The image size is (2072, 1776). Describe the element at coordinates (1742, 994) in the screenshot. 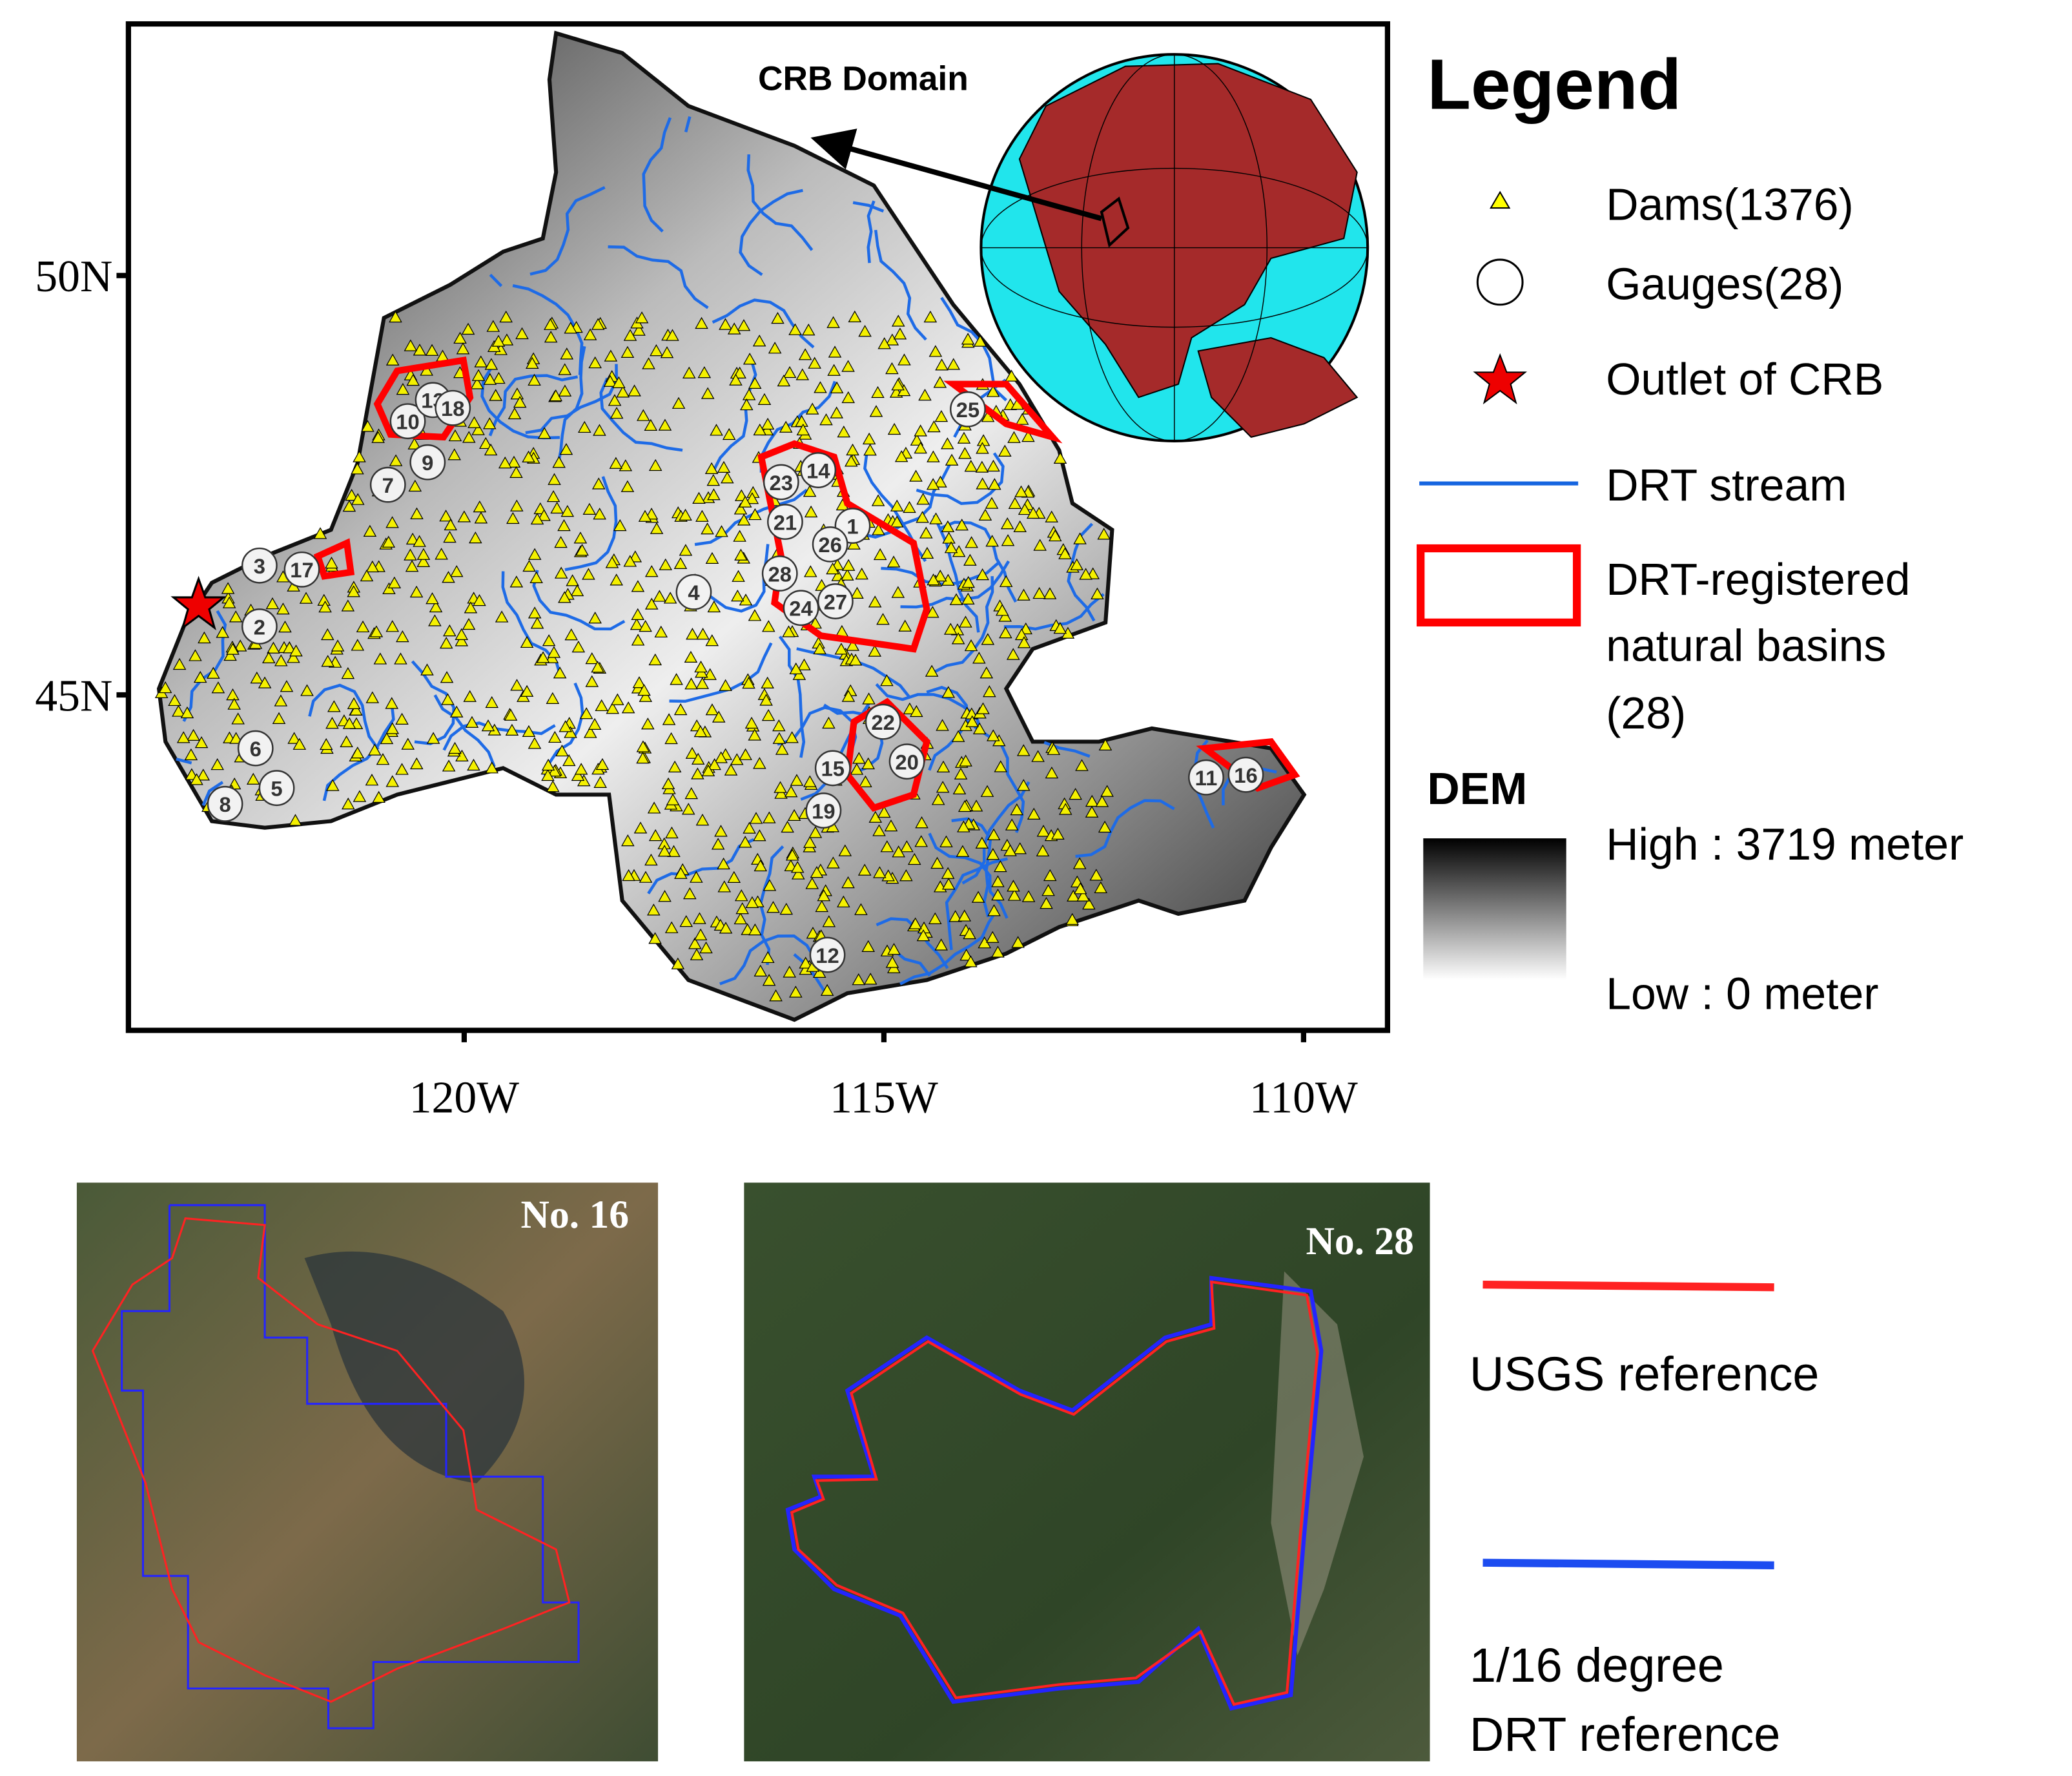

I see `dem-low: Low : 0 meter` at that location.